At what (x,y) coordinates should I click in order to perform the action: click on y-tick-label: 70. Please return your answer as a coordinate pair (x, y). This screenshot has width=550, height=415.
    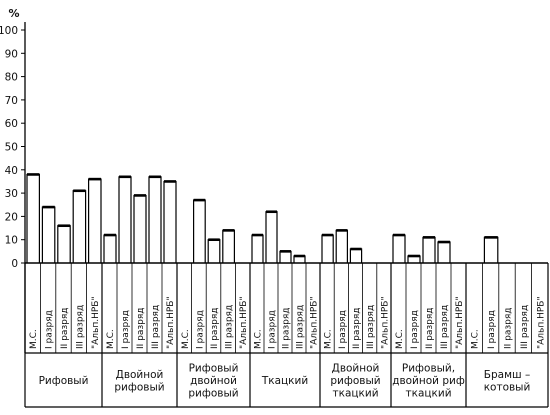
    Looking at the image, I should click on (11, 101).